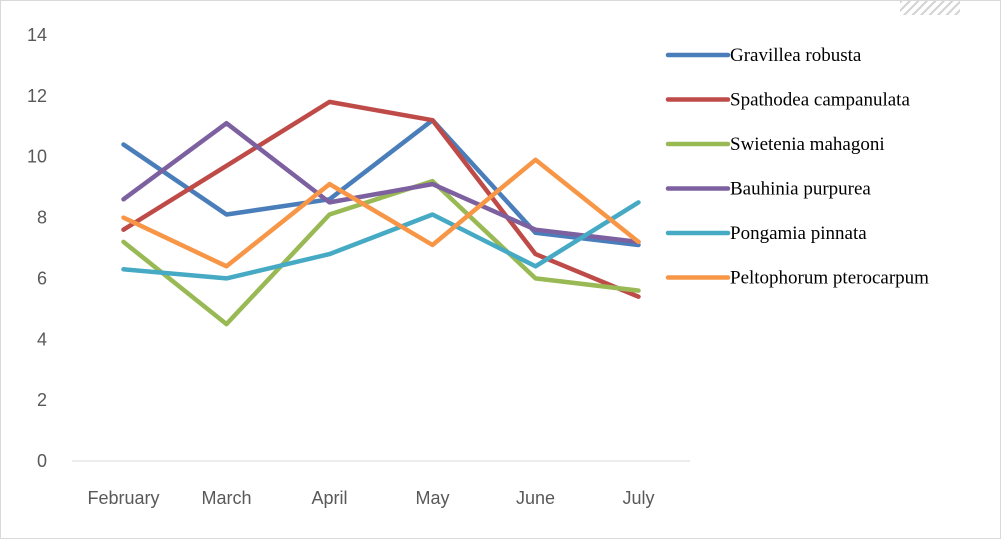  I want to click on y-tick-label: 14, so click(37, 35).